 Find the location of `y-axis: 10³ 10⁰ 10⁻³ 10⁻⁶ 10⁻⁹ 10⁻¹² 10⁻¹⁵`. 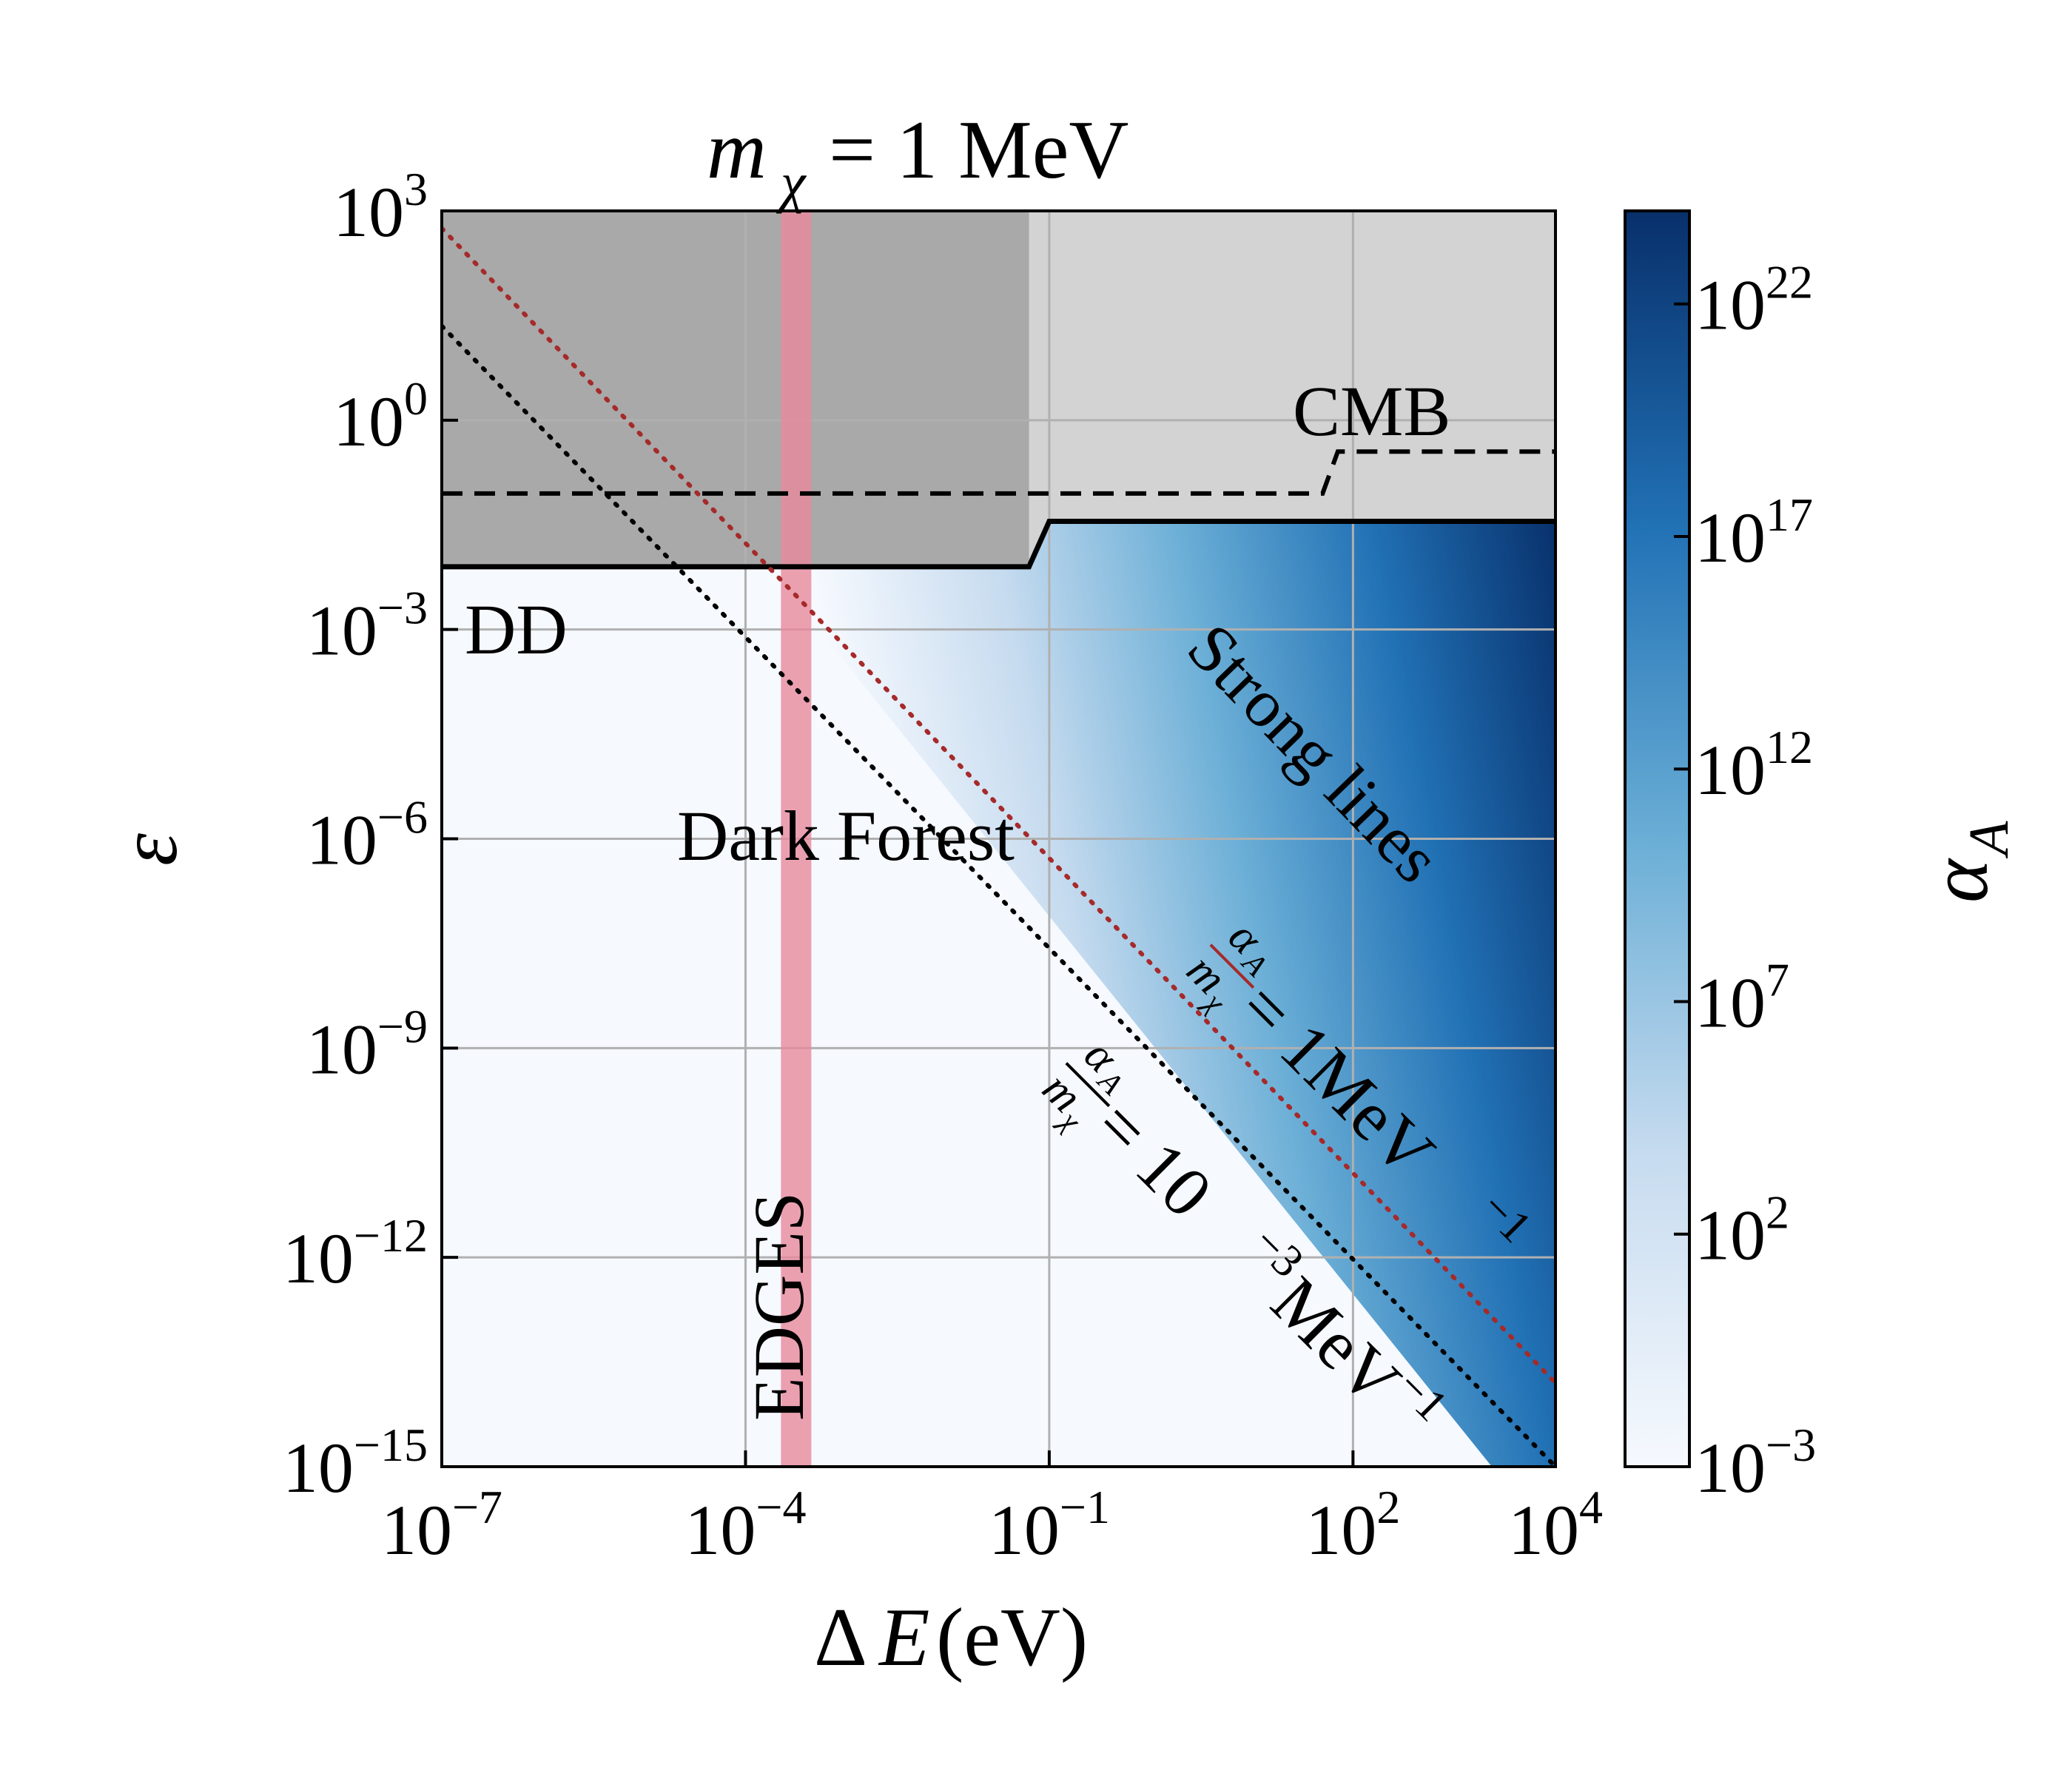

y-axis: 10³ 10⁰ 10⁻³ 10⁻⁶ 10⁻⁹ 10⁻¹² 10⁻¹⁵ is located at coordinates (370, 835).